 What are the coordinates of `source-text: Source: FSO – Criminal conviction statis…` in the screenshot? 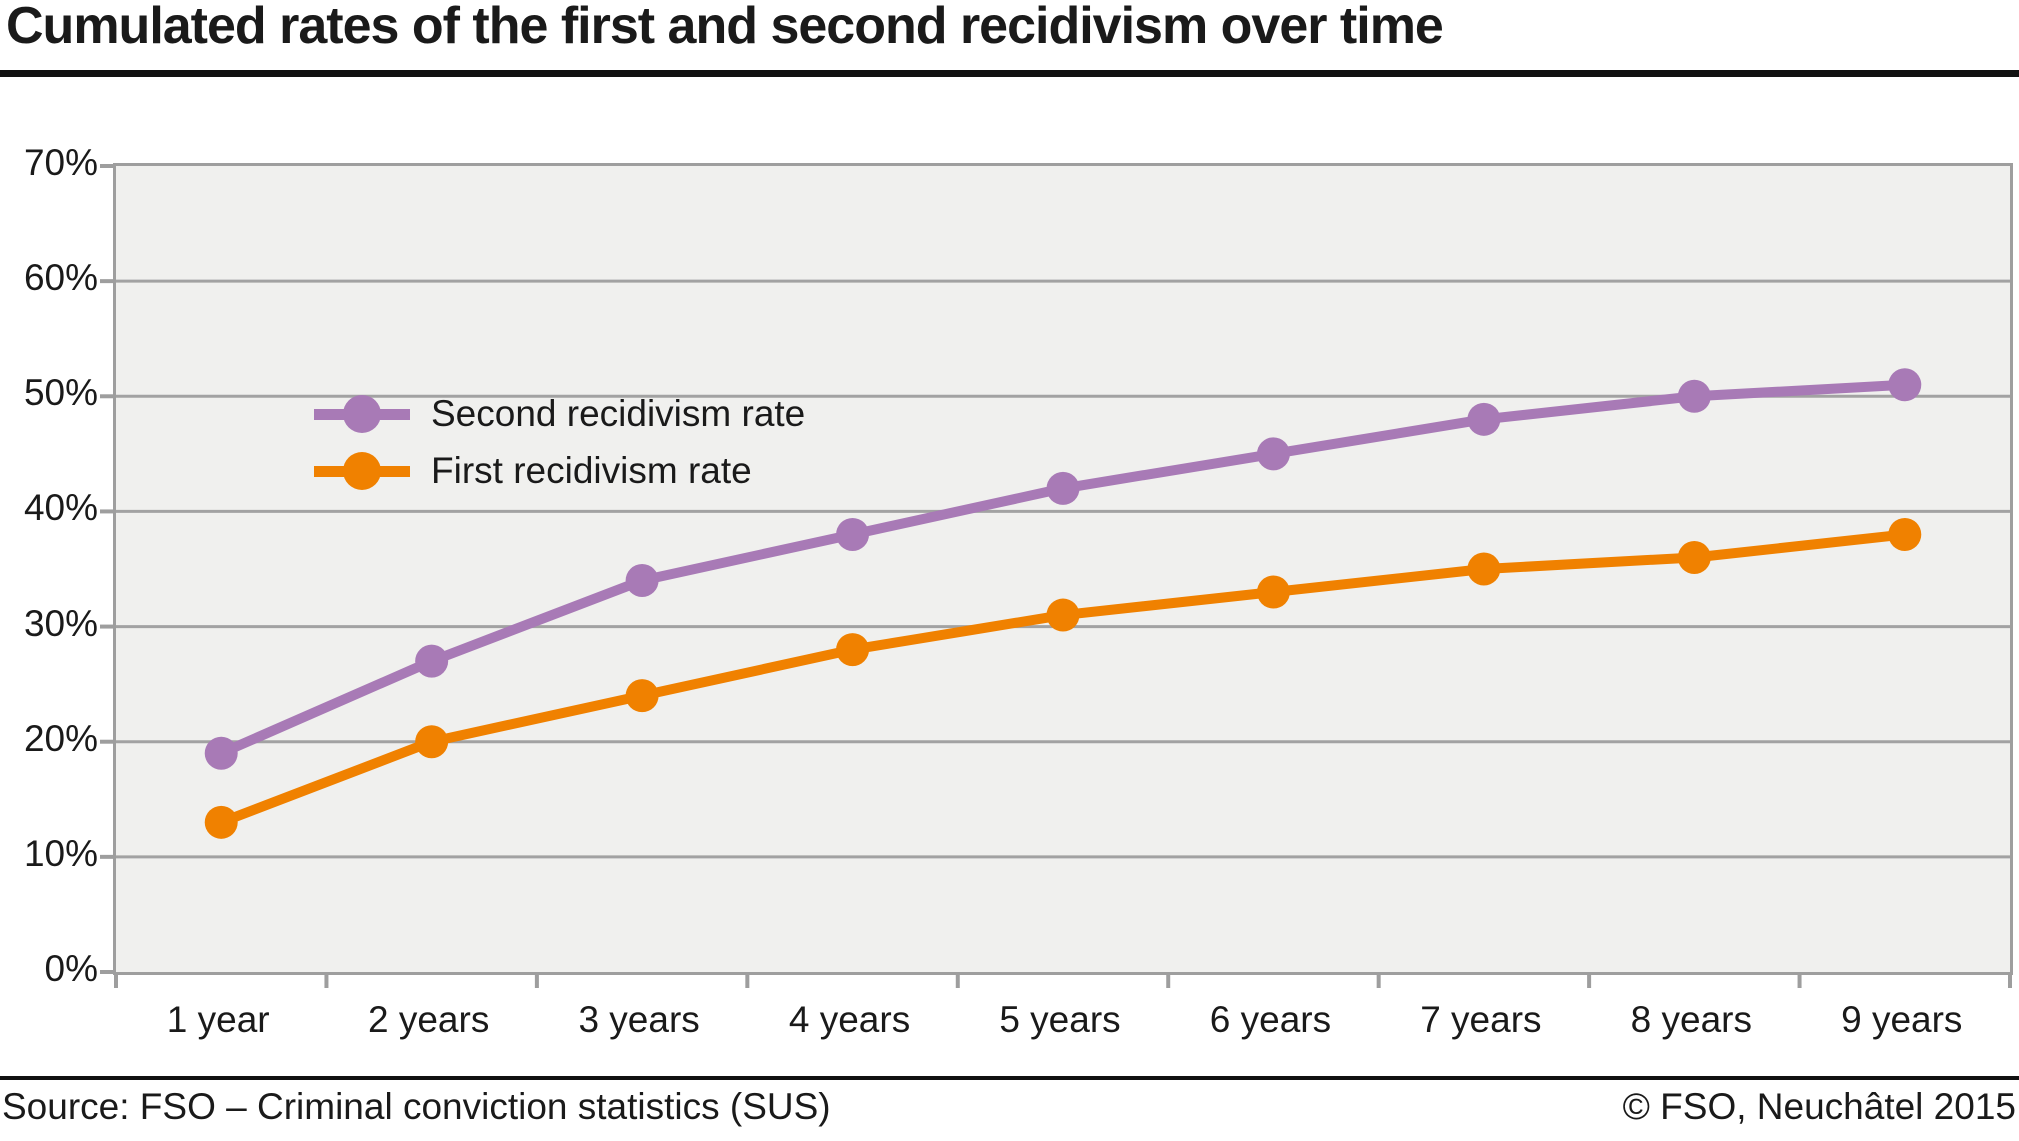 It's located at (416, 1106).